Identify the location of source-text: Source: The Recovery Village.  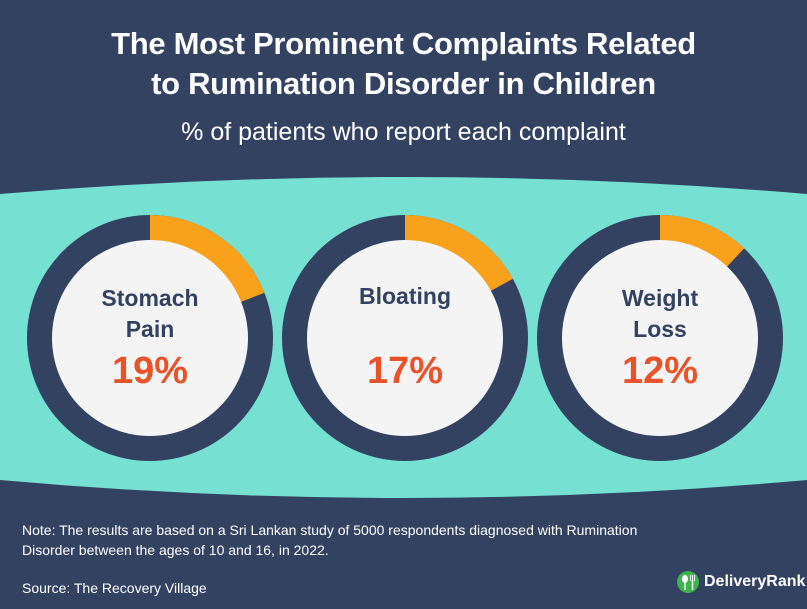
(114, 588).